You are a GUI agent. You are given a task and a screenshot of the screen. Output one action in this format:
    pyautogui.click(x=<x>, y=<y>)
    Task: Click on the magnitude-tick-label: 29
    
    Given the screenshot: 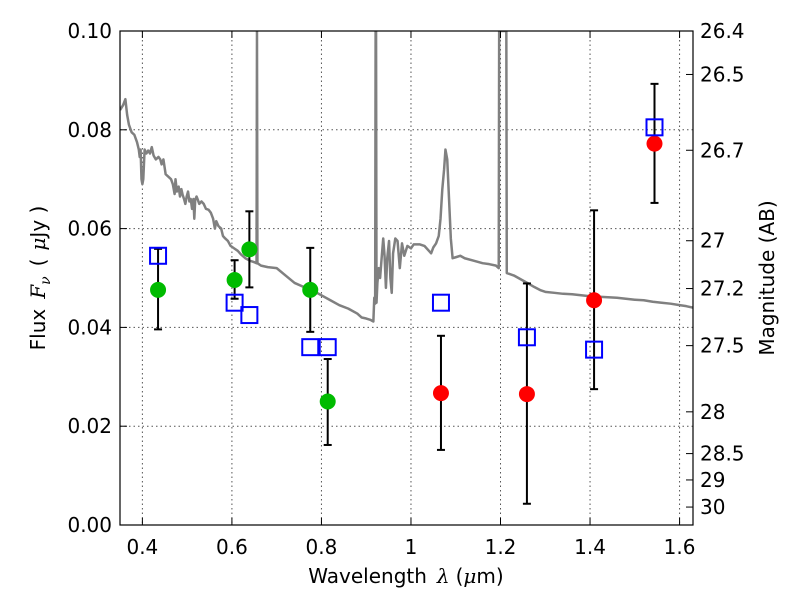 What is the action you would take?
    pyautogui.click(x=712, y=480)
    